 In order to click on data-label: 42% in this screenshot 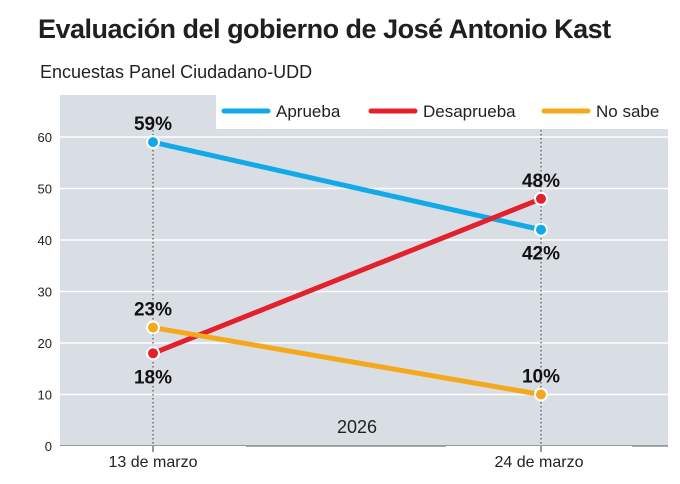, I will do `click(541, 254)`.